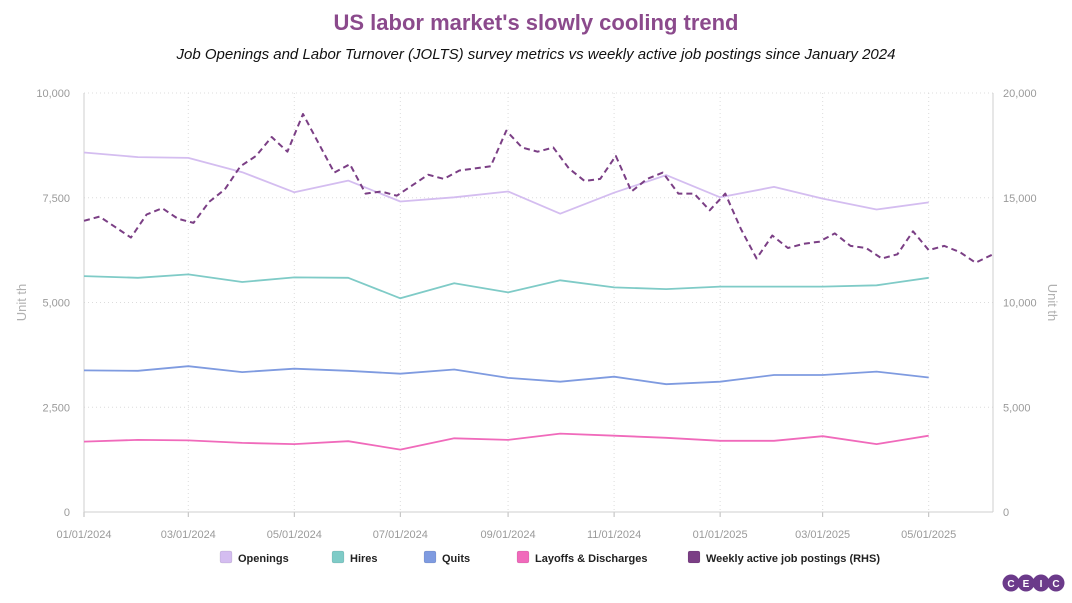 The image size is (1072, 603). What do you see at coordinates (536, 22) in the screenshot?
I see `chart-title: US labor market's slowly cooling trend` at bounding box center [536, 22].